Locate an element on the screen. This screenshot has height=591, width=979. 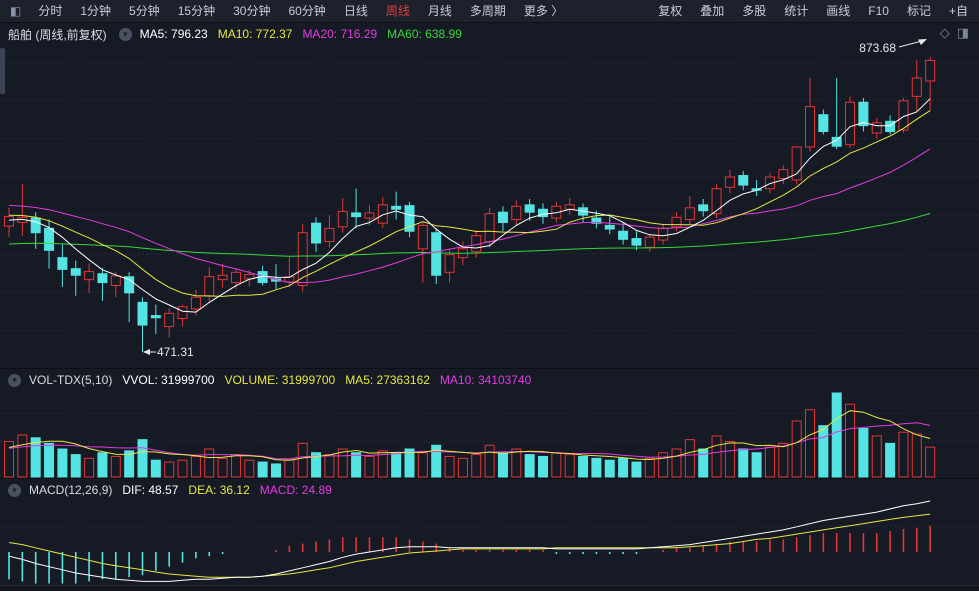
diamond-marker-icon: ◇ is located at coordinates (944, 32).